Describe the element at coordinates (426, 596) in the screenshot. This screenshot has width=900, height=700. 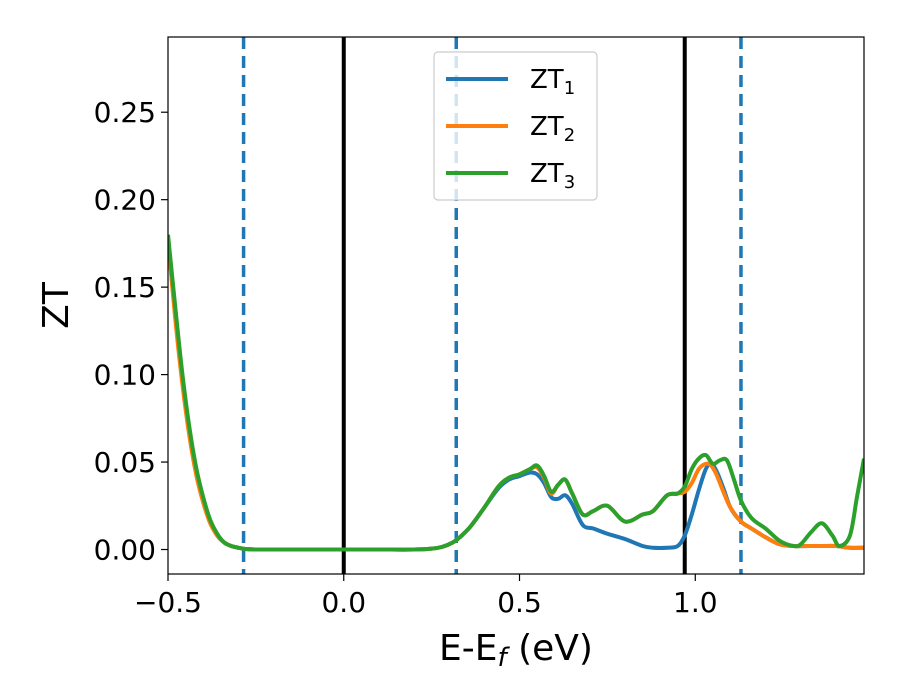
I see `x-axis: −0.5 0.0 0.5 1.0` at that location.